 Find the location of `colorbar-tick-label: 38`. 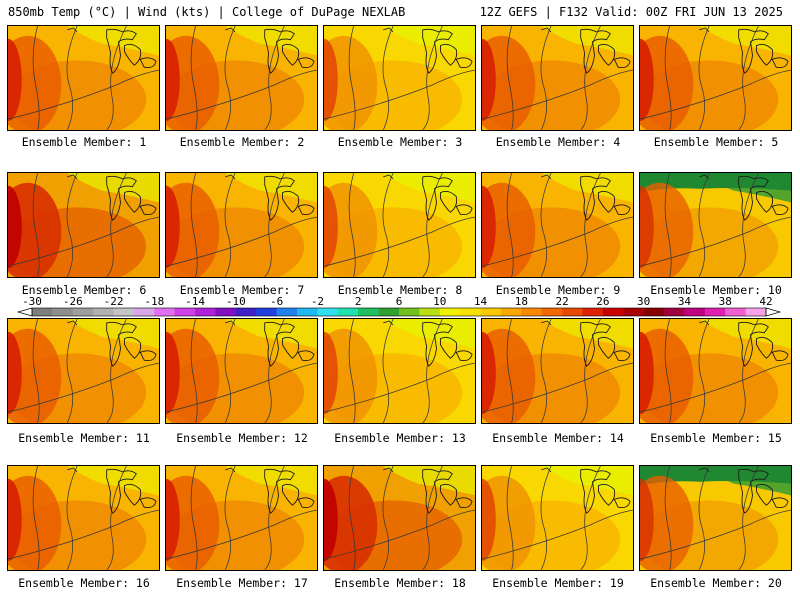

colorbar-tick-label: 38 is located at coordinates (725, 302).